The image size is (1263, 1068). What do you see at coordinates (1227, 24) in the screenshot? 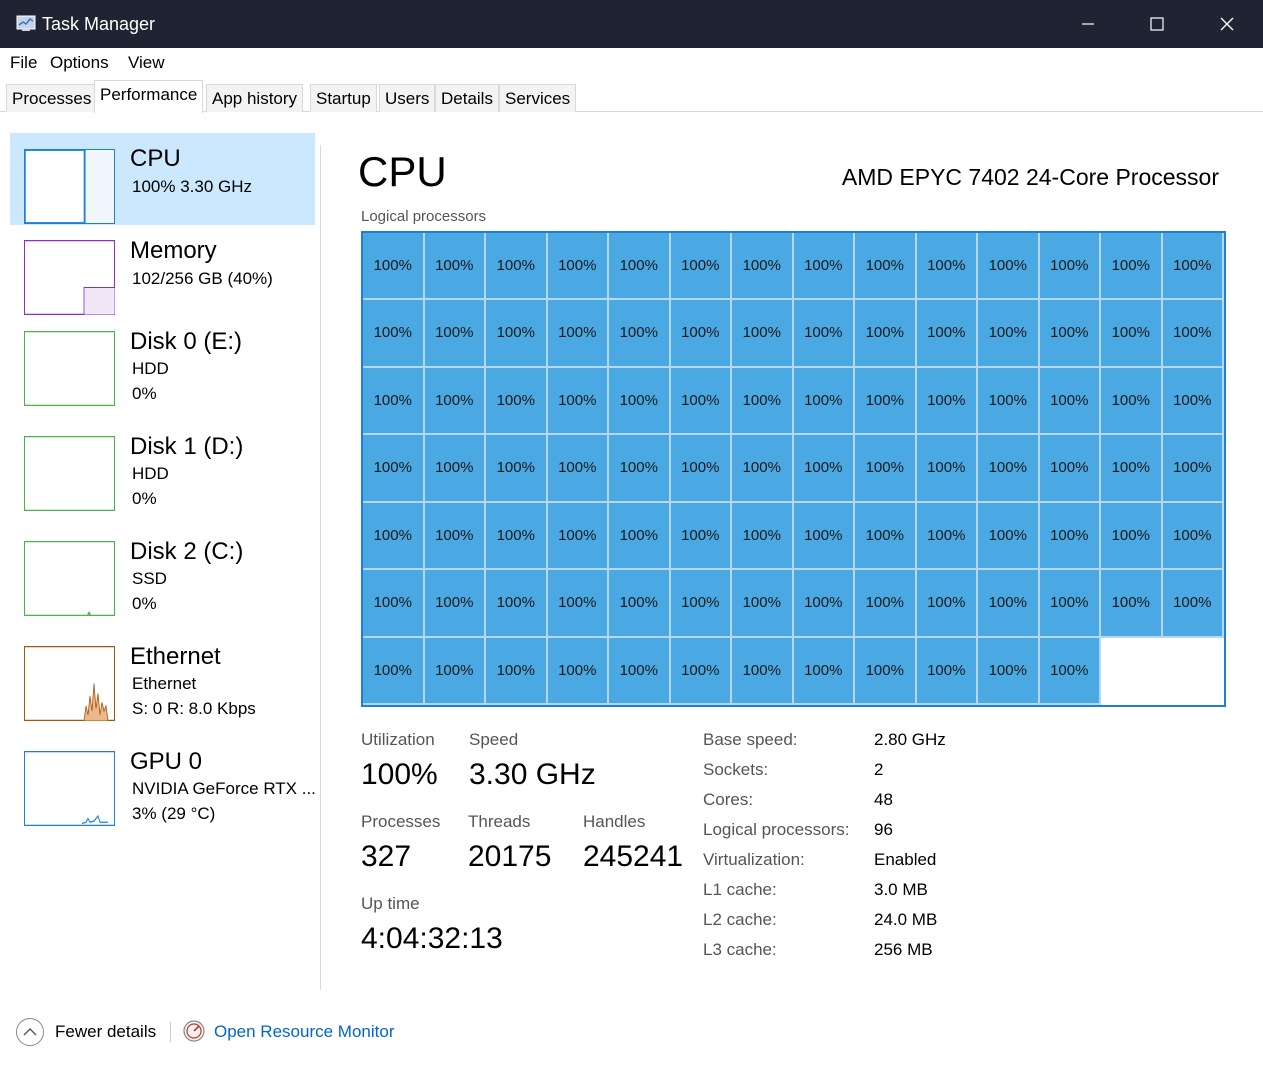
I see `close-button` at bounding box center [1227, 24].